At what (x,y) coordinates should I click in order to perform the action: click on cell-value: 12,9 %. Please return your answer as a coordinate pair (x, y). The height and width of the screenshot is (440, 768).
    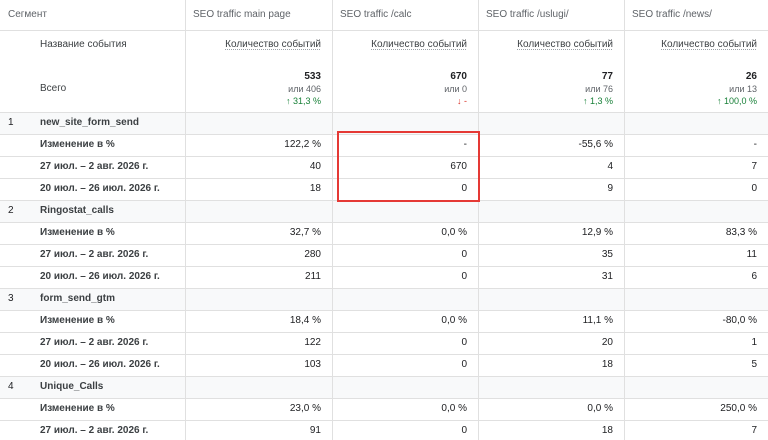
    Looking at the image, I should click on (597, 232).